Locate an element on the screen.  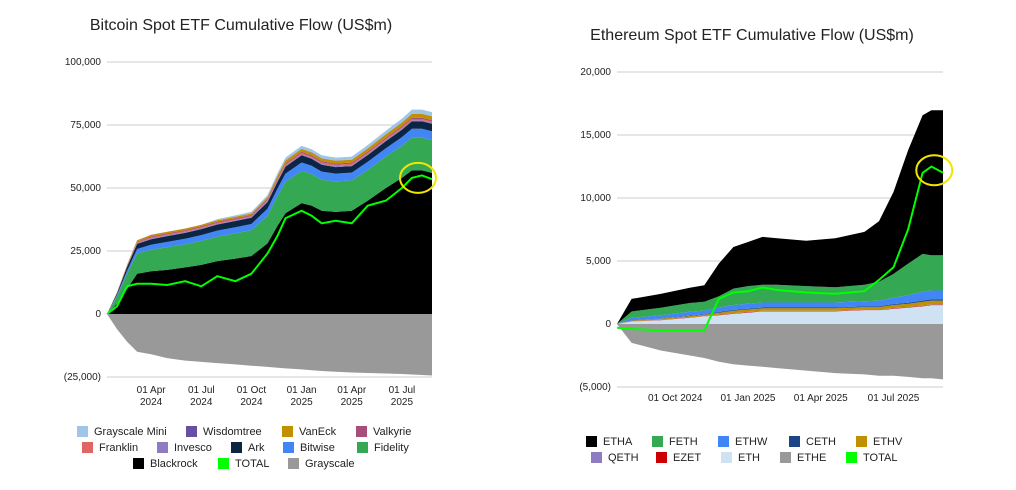
btc-y-tick-label: (25,000) is located at coordinates (82, 377).